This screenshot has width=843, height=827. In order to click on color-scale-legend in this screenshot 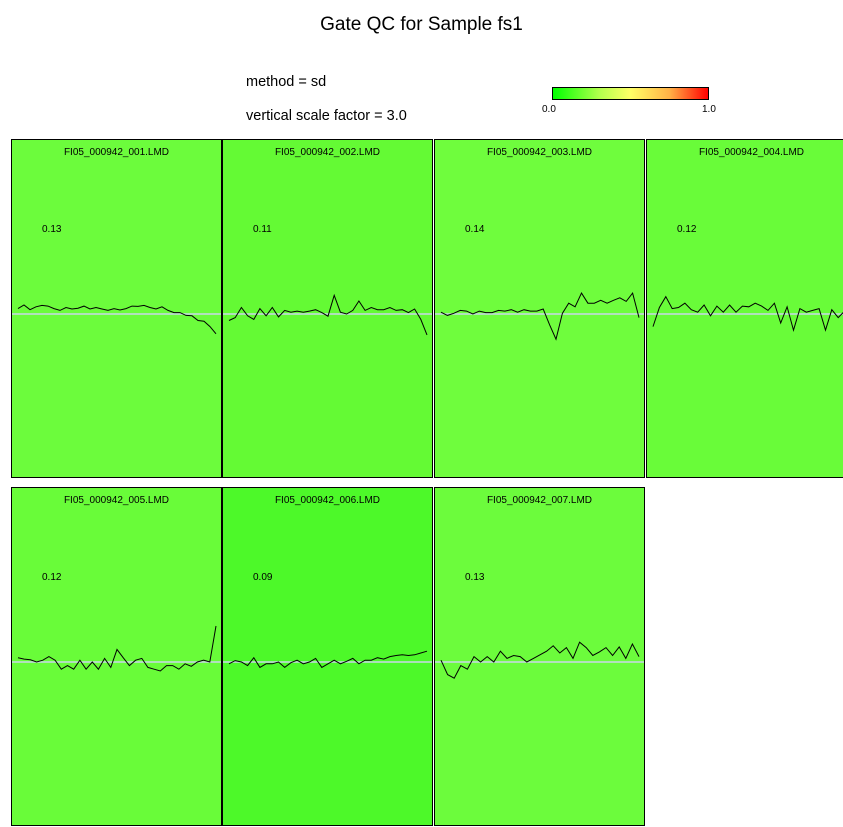, I will do `click(630, 93)`.